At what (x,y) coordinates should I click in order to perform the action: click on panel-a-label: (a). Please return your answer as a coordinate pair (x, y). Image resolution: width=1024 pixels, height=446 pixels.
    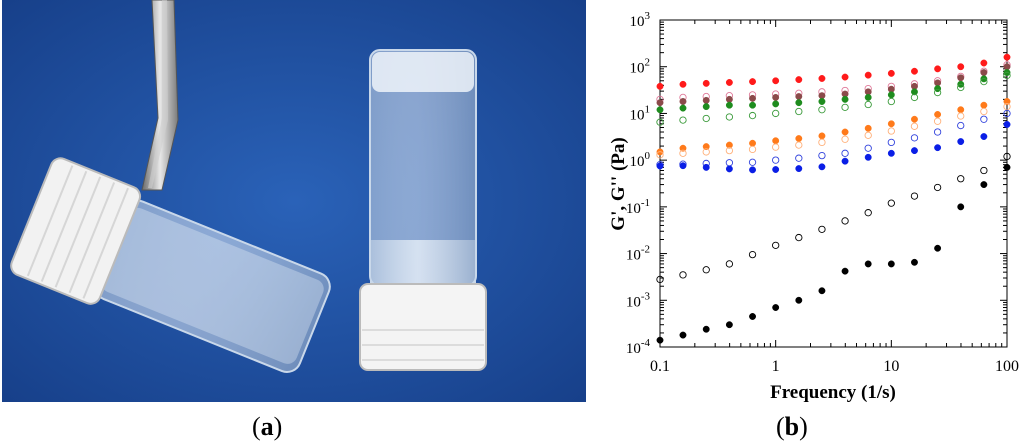
    Looking at the image, I should click on (267, 426).